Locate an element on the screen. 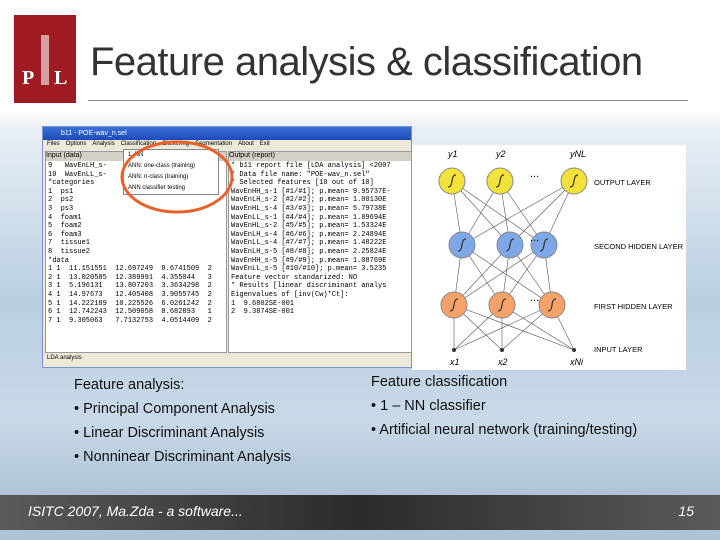  code-line: 7 tissue1 is located at coordinates (69, 243).